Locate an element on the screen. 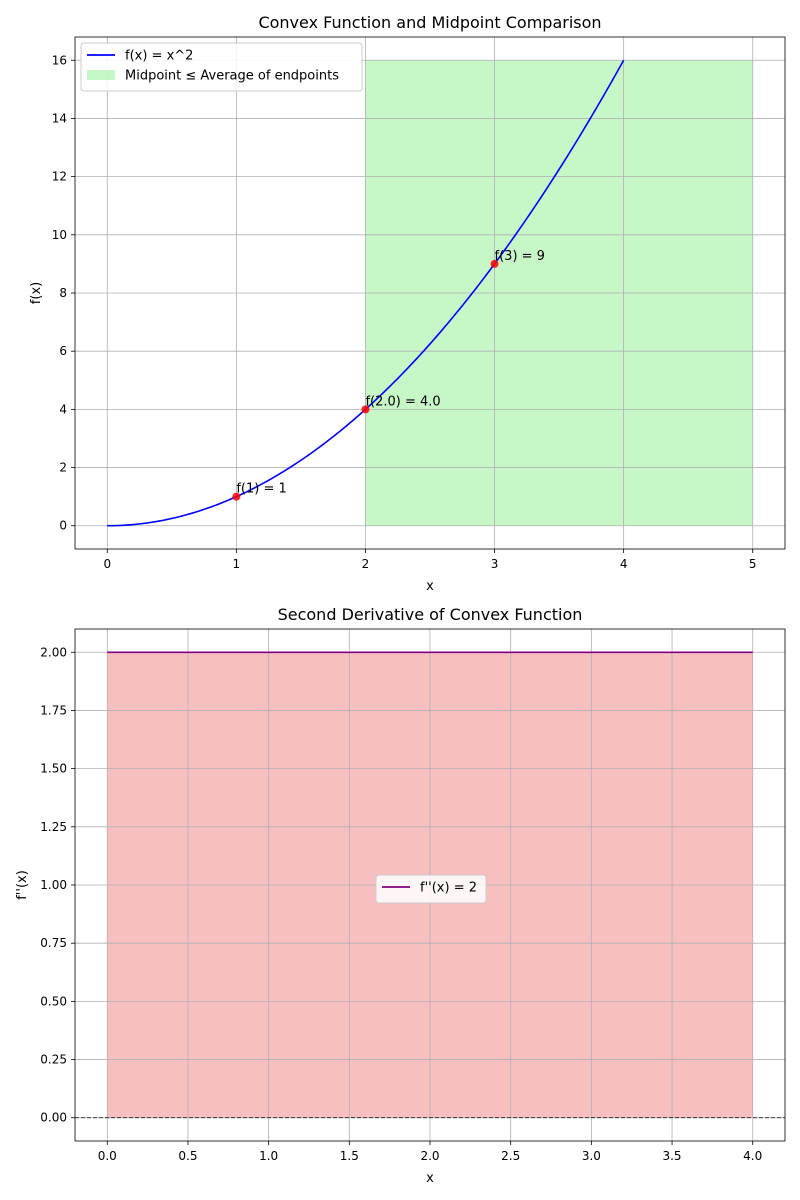 This screenshot has width=800, height=1200. y-tick-label: 4 is located at coordinates (63, 409).